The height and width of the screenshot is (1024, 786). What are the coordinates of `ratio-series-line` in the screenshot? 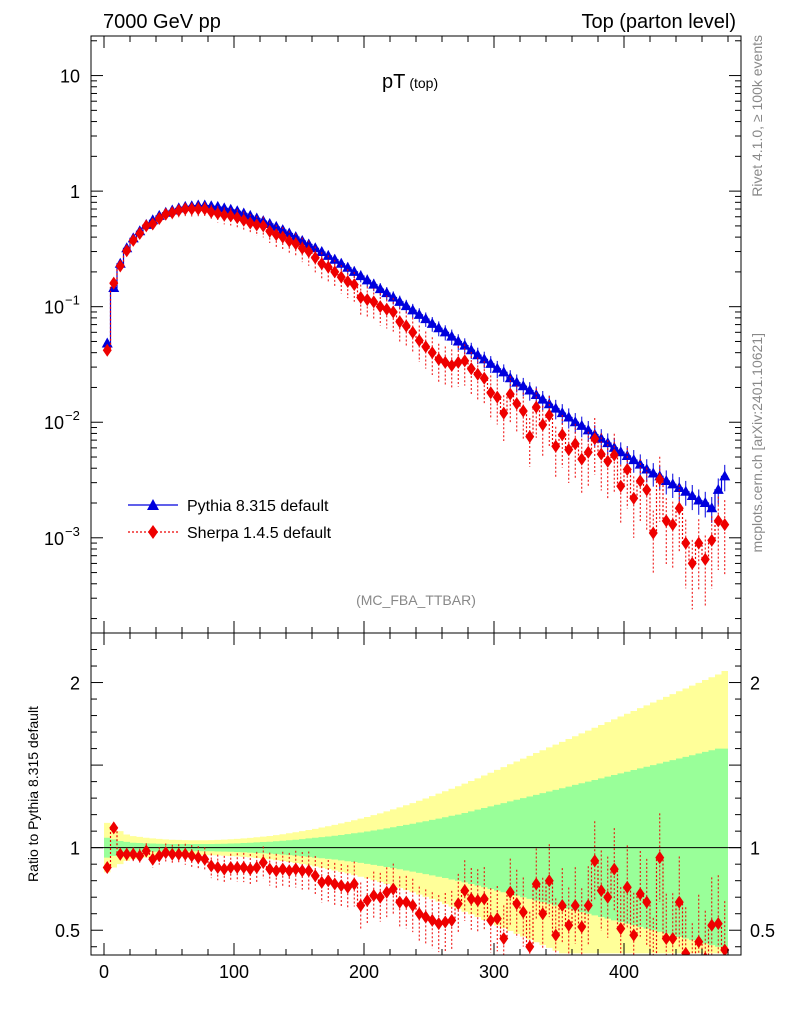 It's located at (416, 891).